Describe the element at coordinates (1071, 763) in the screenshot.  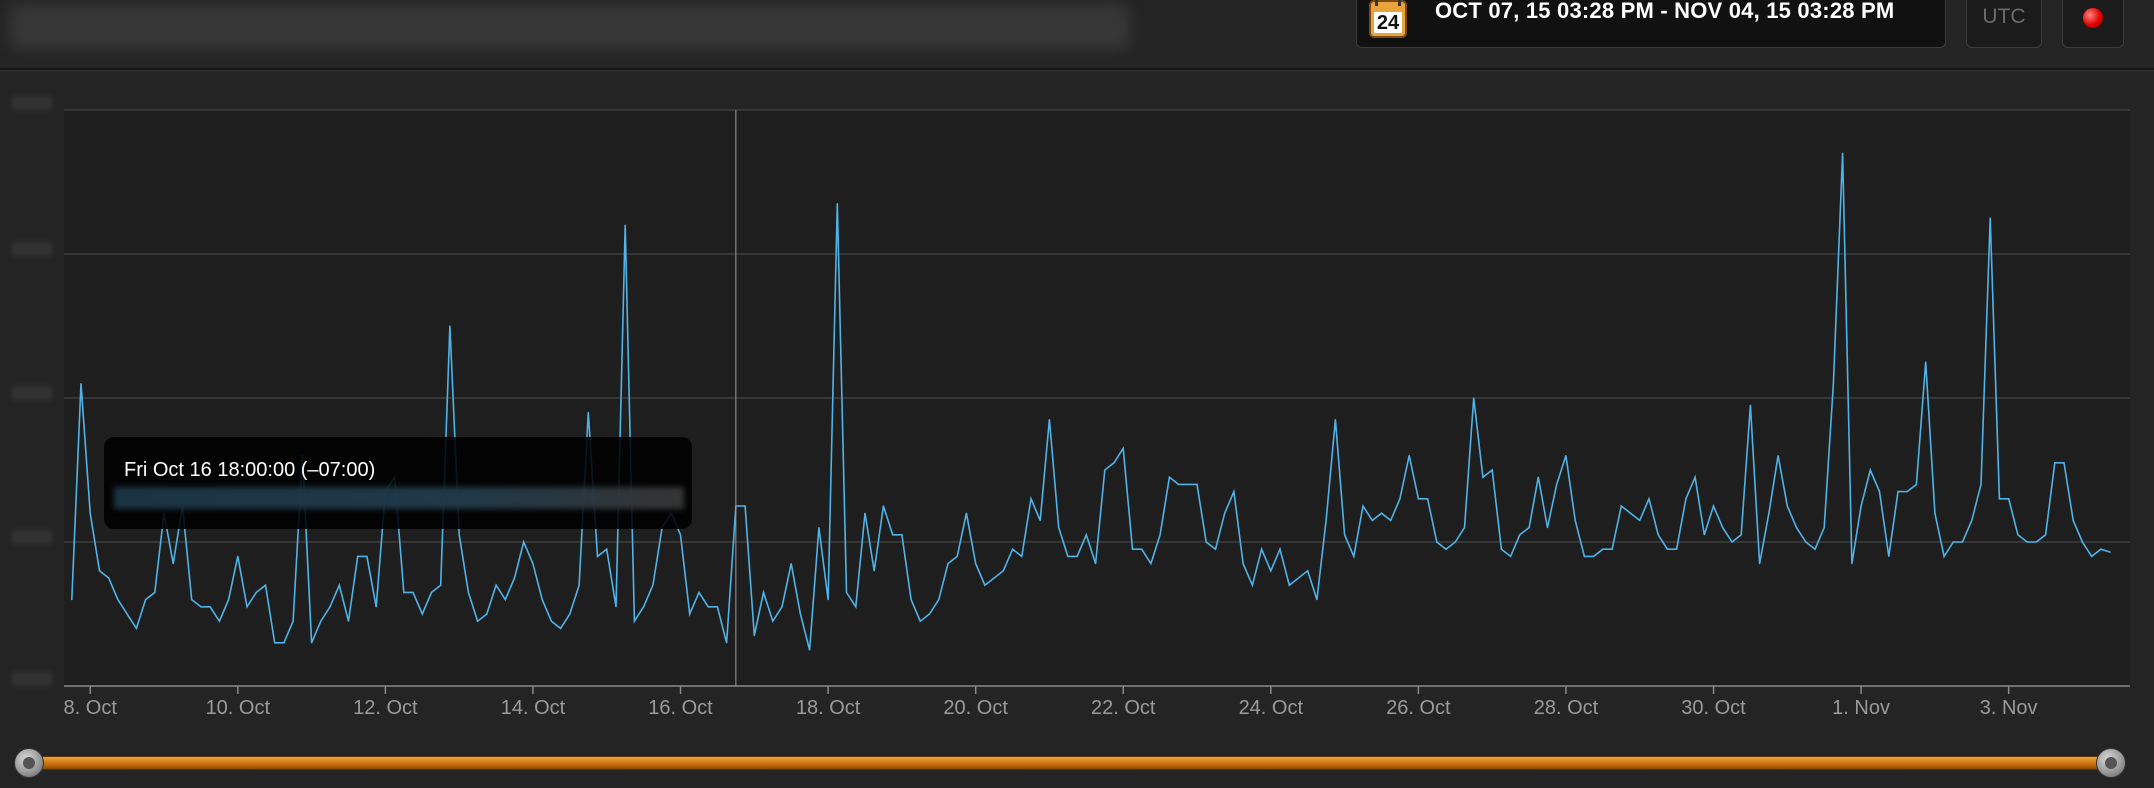
I see `time-range-slider` at that location.